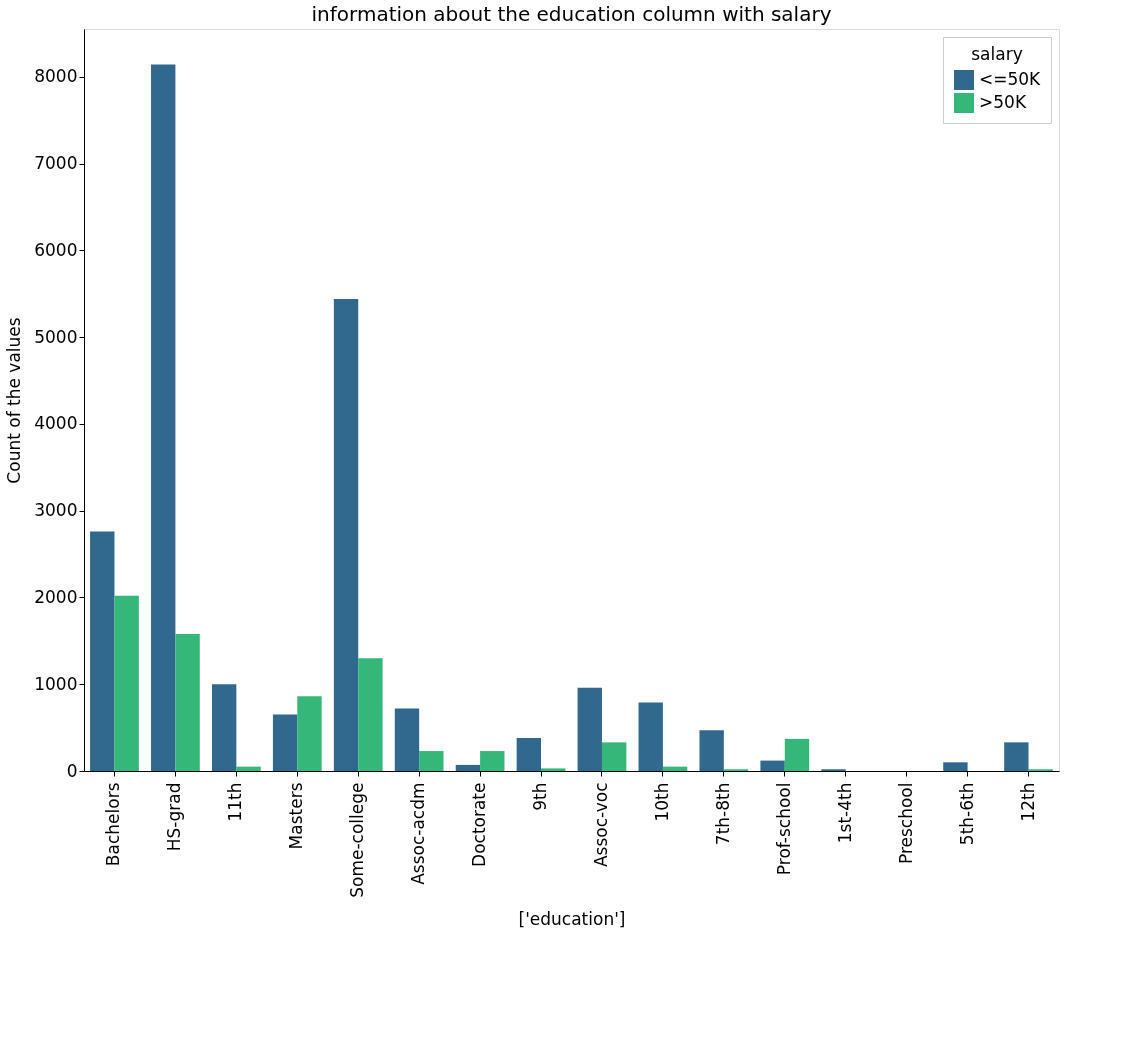 Image resolution: width=1148 pixels, height=1050 pixels. I want to click on x-tick-label: 10th, so click(661, 802).